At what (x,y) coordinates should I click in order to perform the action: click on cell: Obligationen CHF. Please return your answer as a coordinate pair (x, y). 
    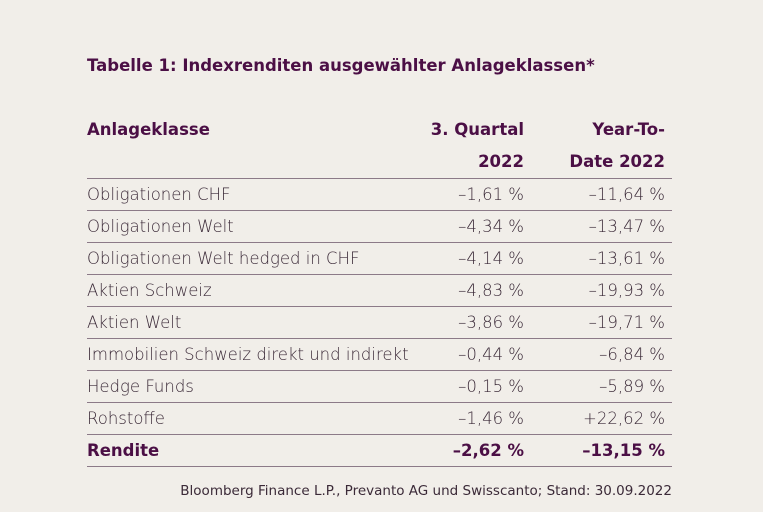
    Looking at the image, I should click on (255, 194).